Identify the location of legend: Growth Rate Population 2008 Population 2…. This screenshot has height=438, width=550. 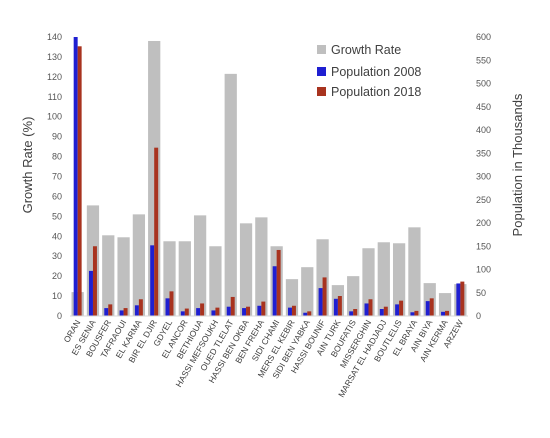
(369, 71).